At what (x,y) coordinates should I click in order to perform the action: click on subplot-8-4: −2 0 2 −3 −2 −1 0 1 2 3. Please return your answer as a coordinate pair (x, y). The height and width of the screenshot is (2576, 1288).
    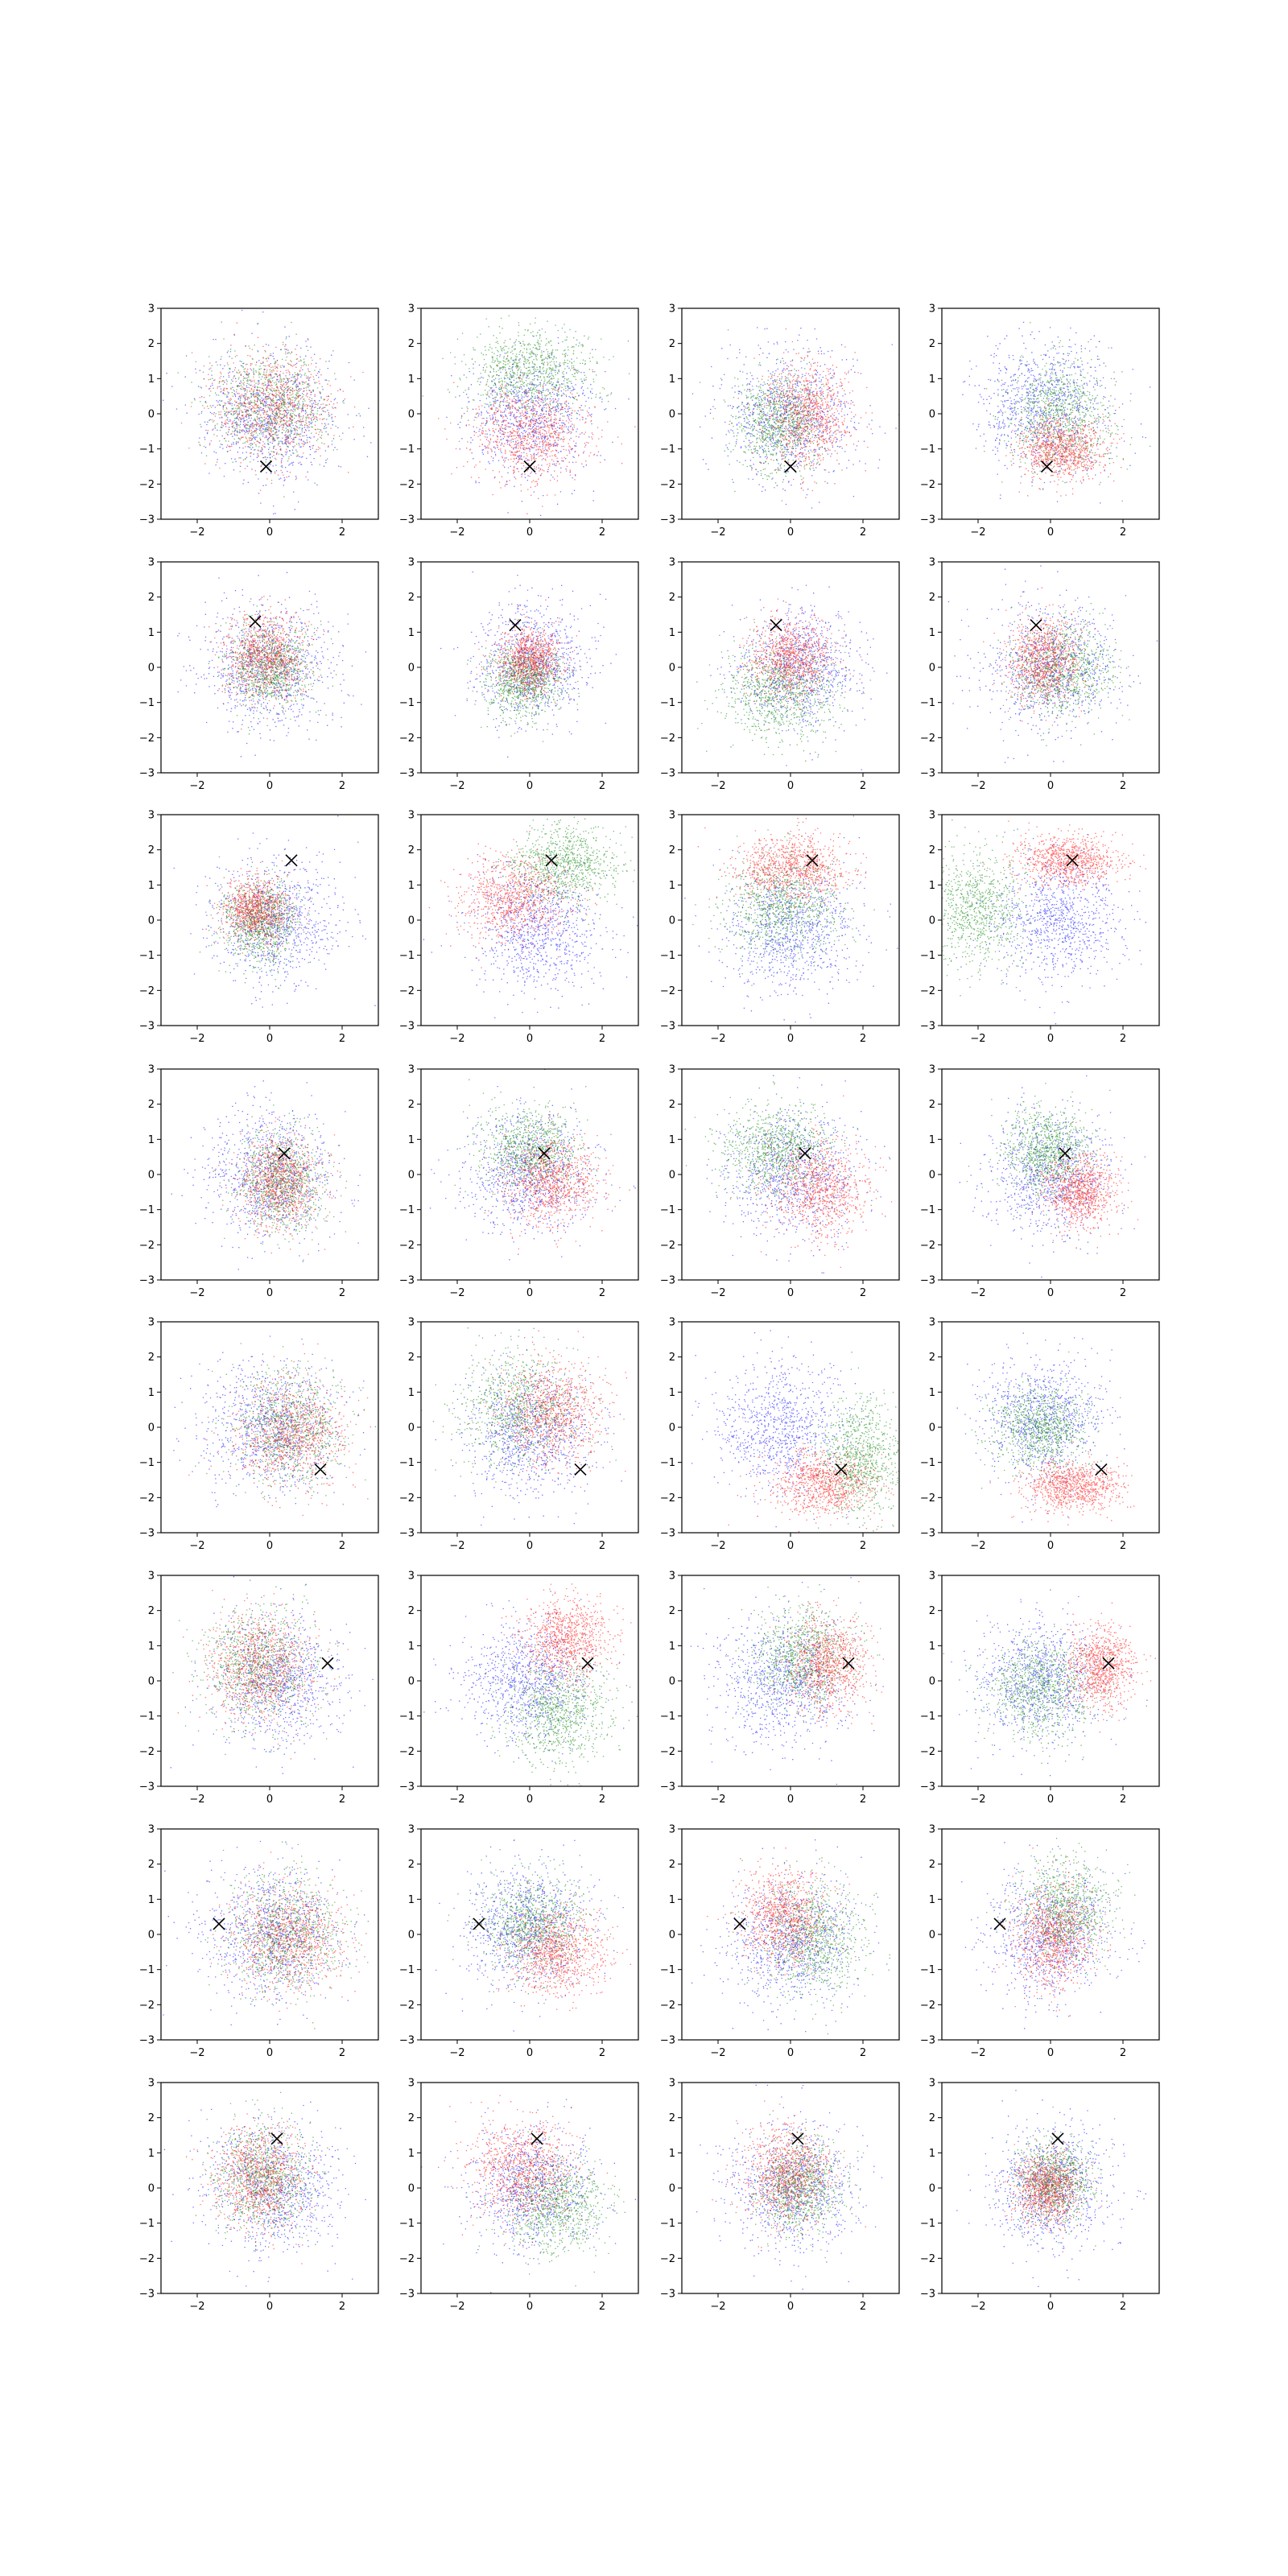
    Looking at the image, I should click on (1040, 2195).